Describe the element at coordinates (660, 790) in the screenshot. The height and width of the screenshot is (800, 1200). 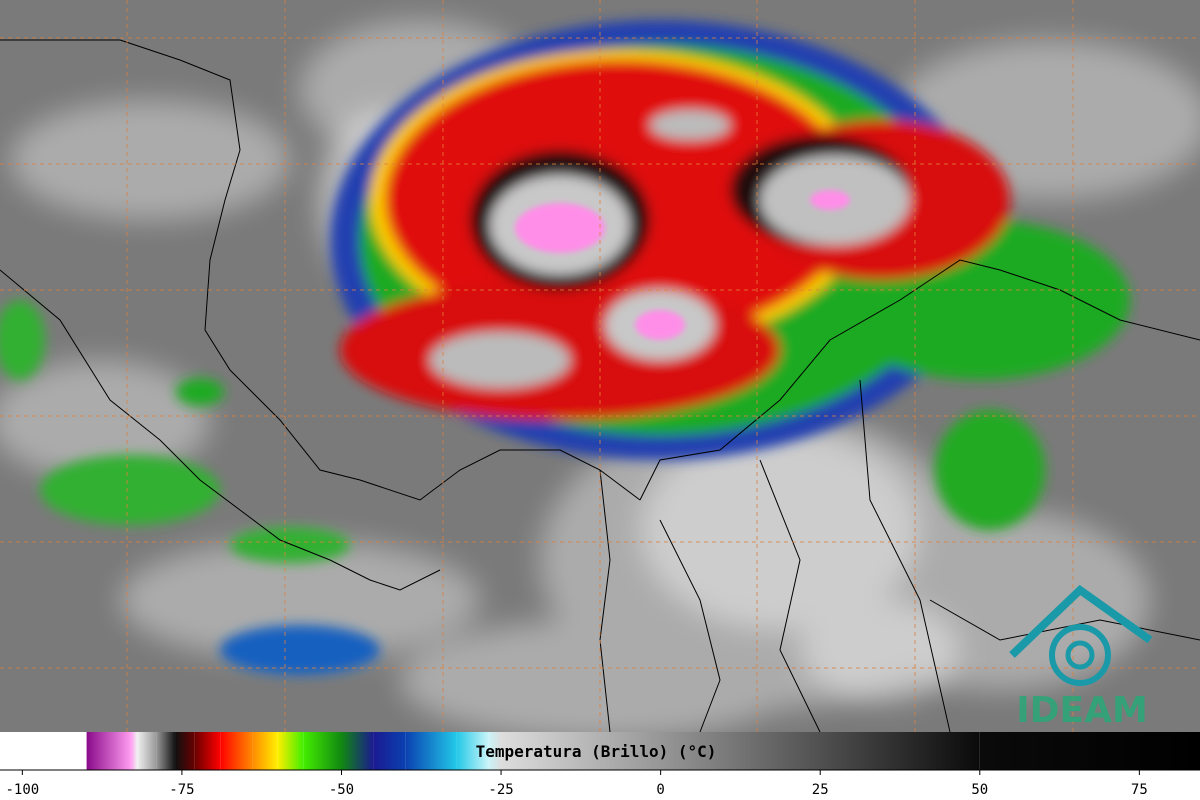
I see `colorbar-tick-label: 0` at that location.